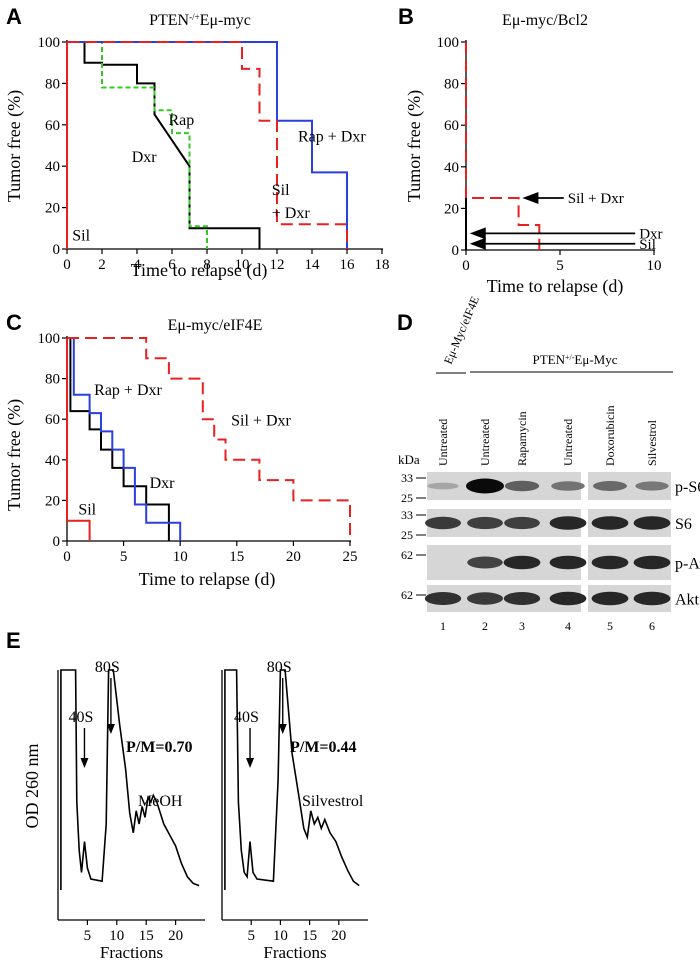 This screenshot has height=980, width=700. What do you see at coordinates (652, 442) in the screenshot?
I see `lane-label-6: Silvestrol` at bounding box center [652, 442].